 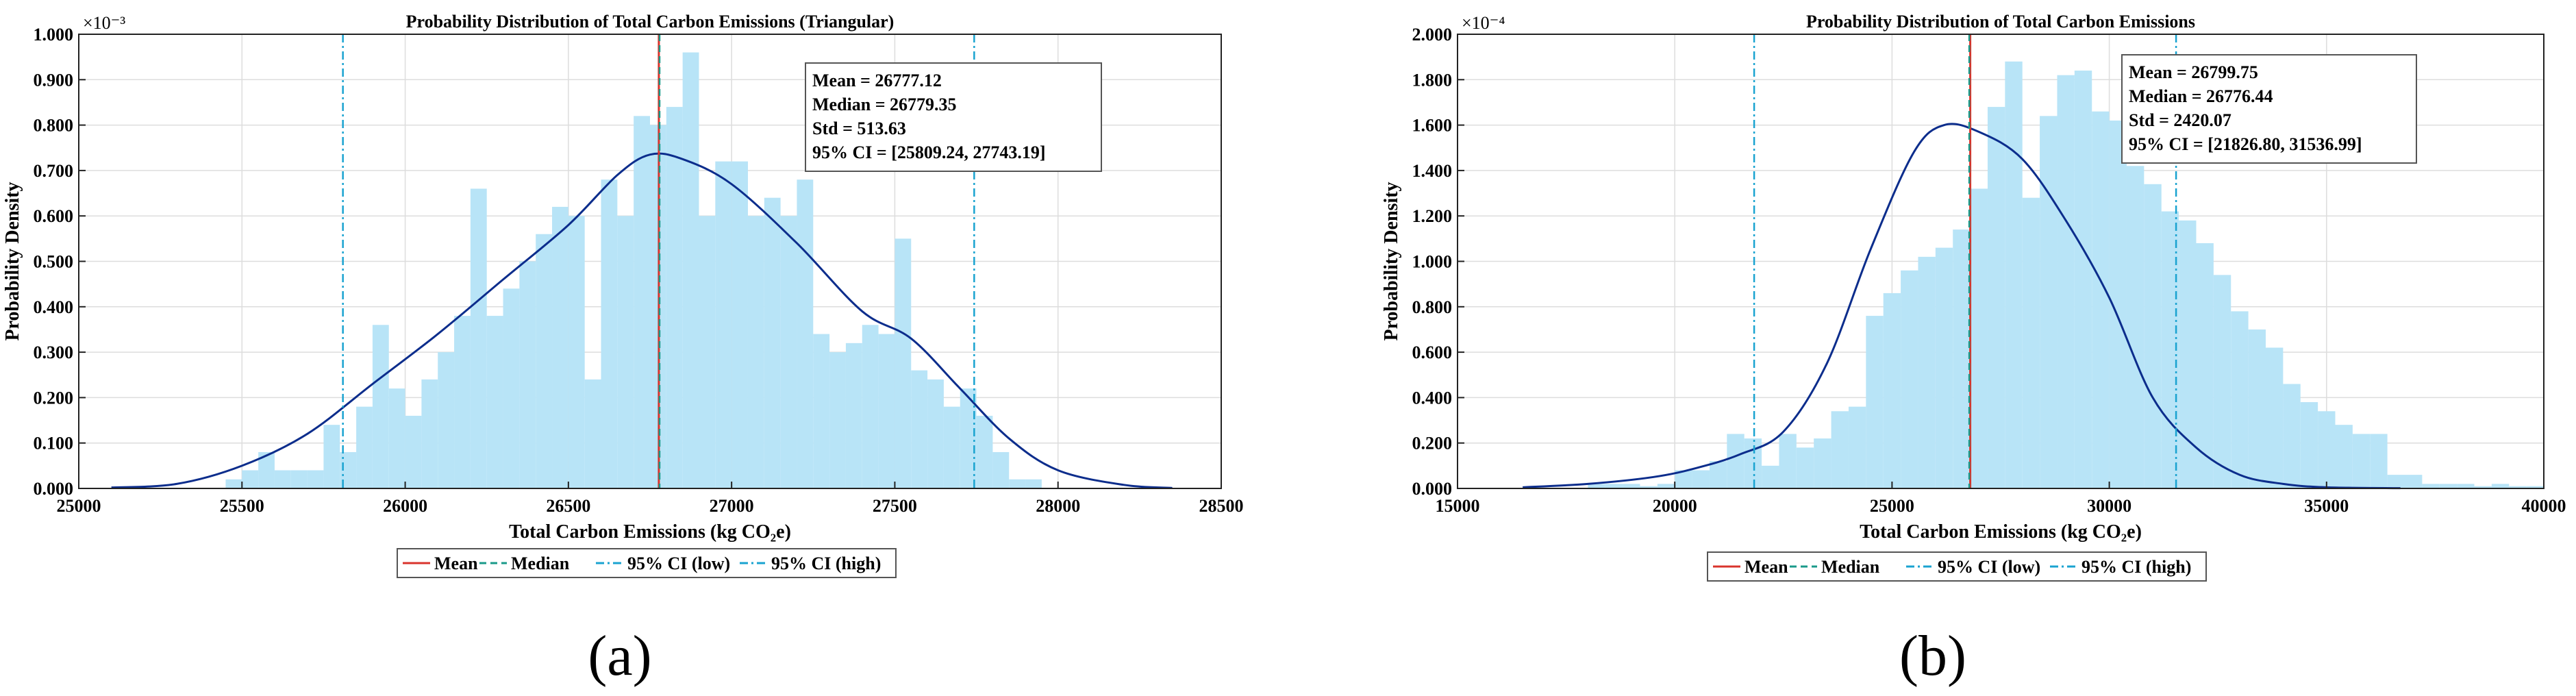 What do you see at coordinates (2180, 120) in the screenshot?
I see `stats-line: Std = 2420.07` at bounding box center [2180, 120].